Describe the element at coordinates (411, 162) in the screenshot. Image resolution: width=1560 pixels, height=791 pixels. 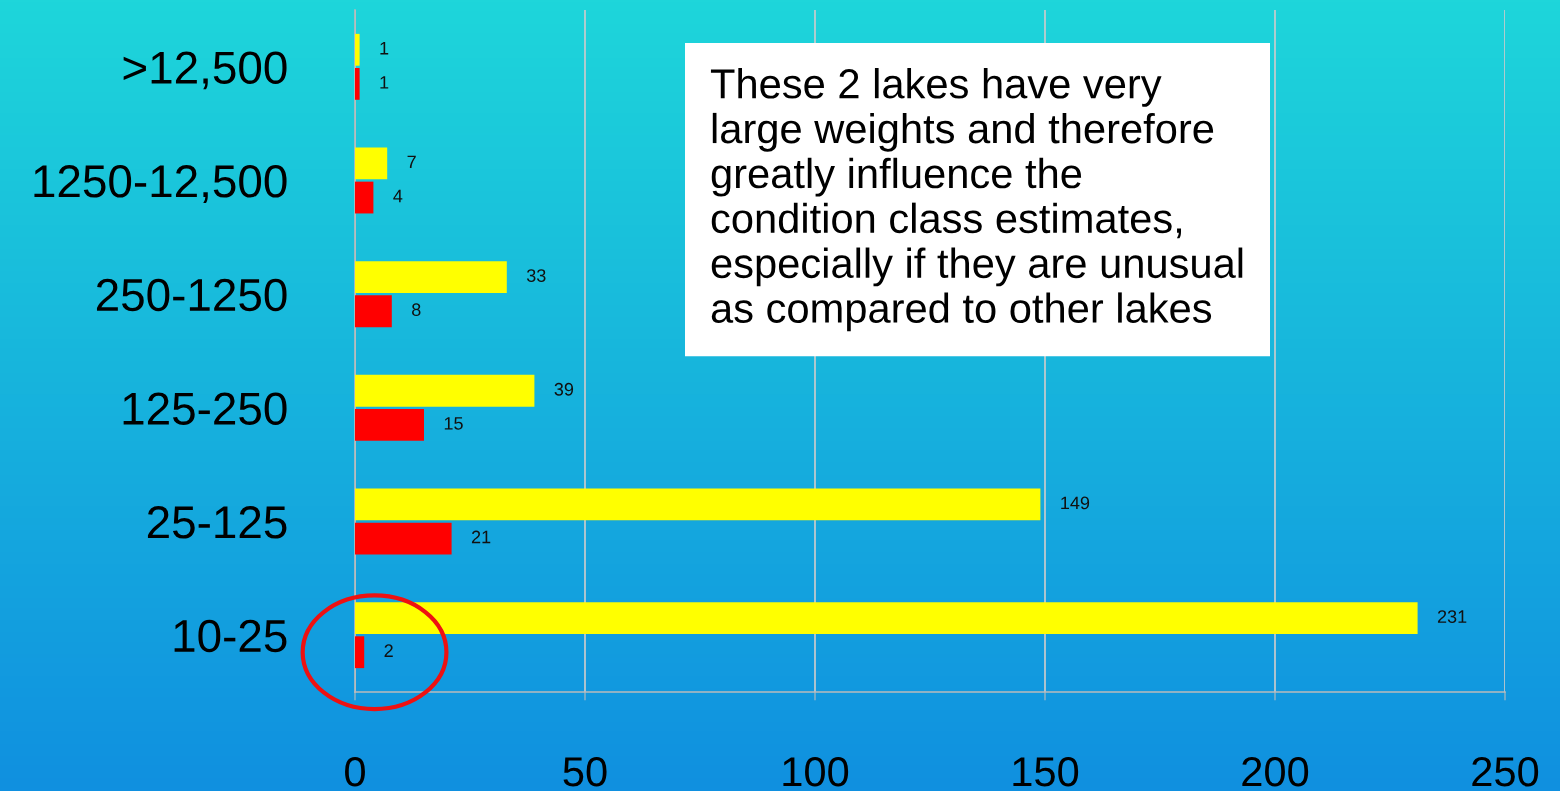
I see `data-label: 7` at that location.